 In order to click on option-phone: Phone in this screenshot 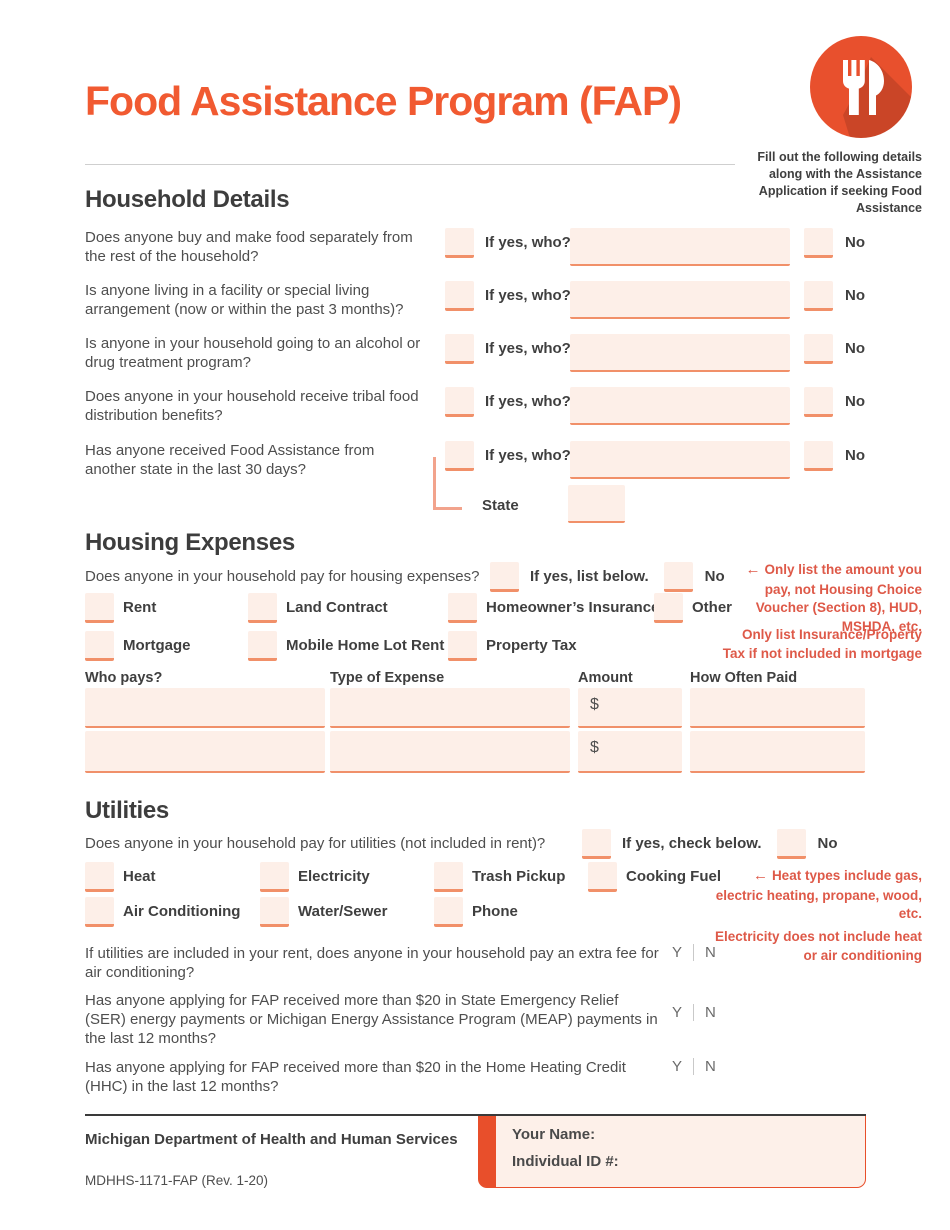, I will do `click(476, 912)`.